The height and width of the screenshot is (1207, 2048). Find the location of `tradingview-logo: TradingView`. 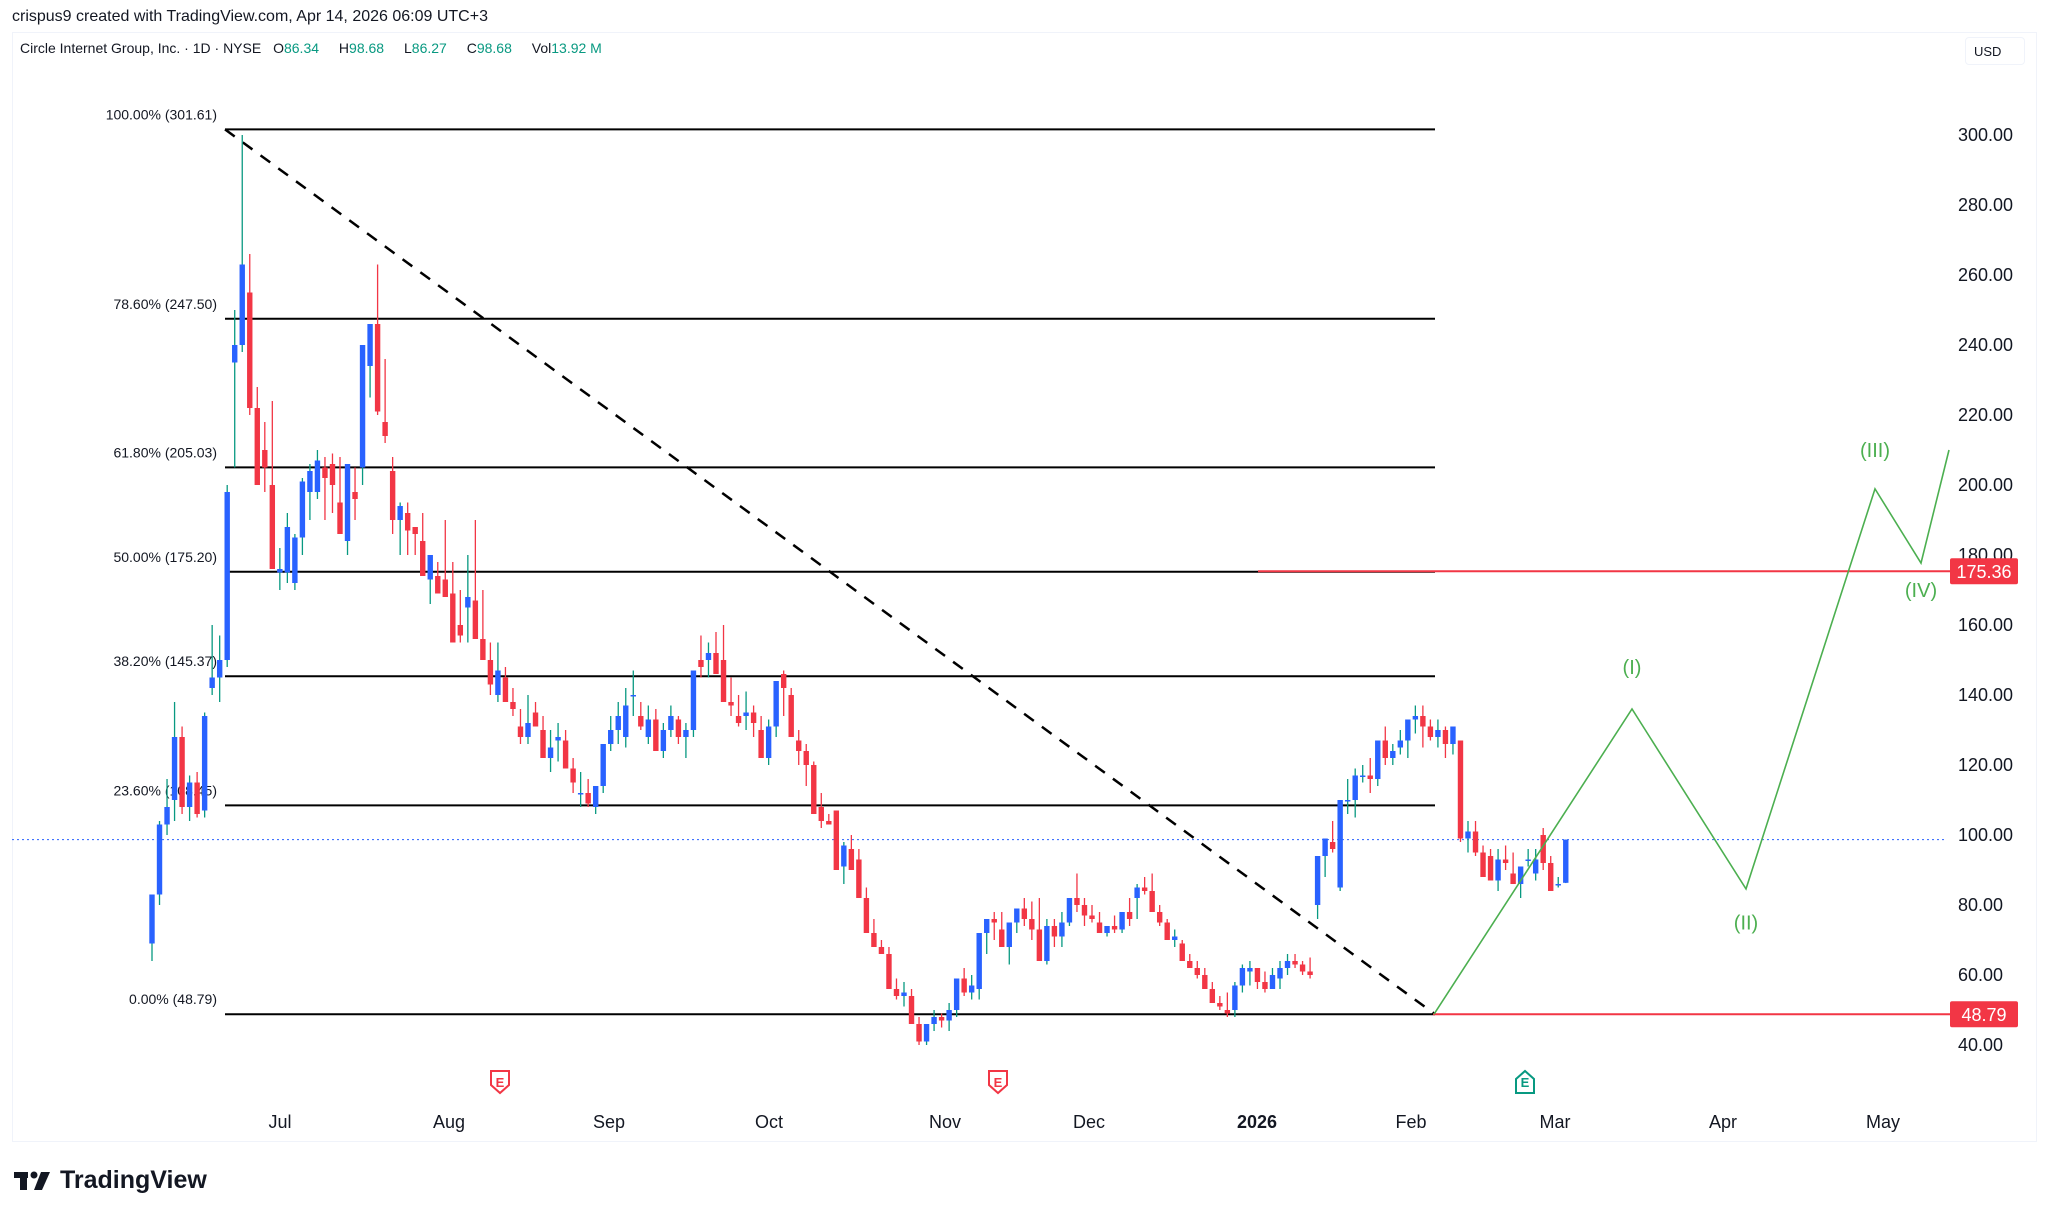

tradingview-logo: TradingView is located at coordinates (110, 1180).